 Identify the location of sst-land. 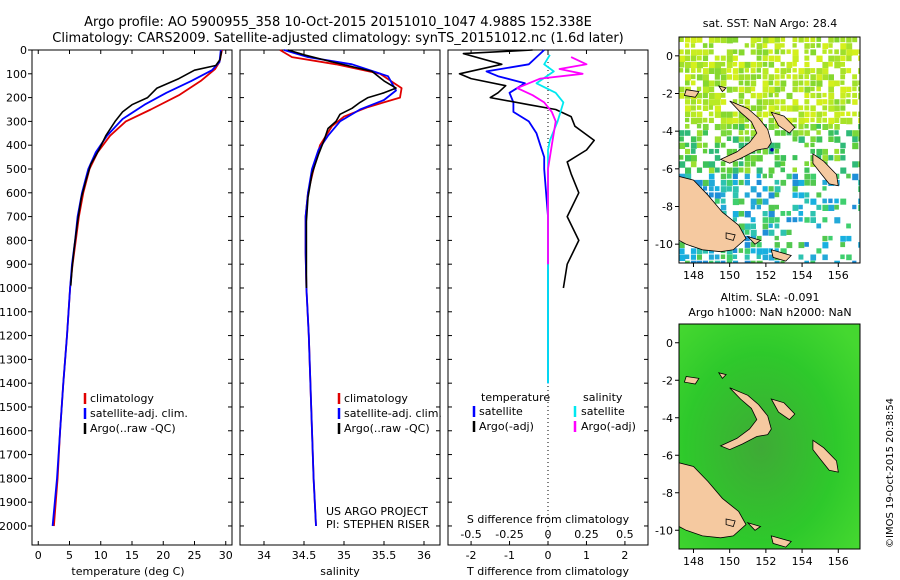
(759, 173).